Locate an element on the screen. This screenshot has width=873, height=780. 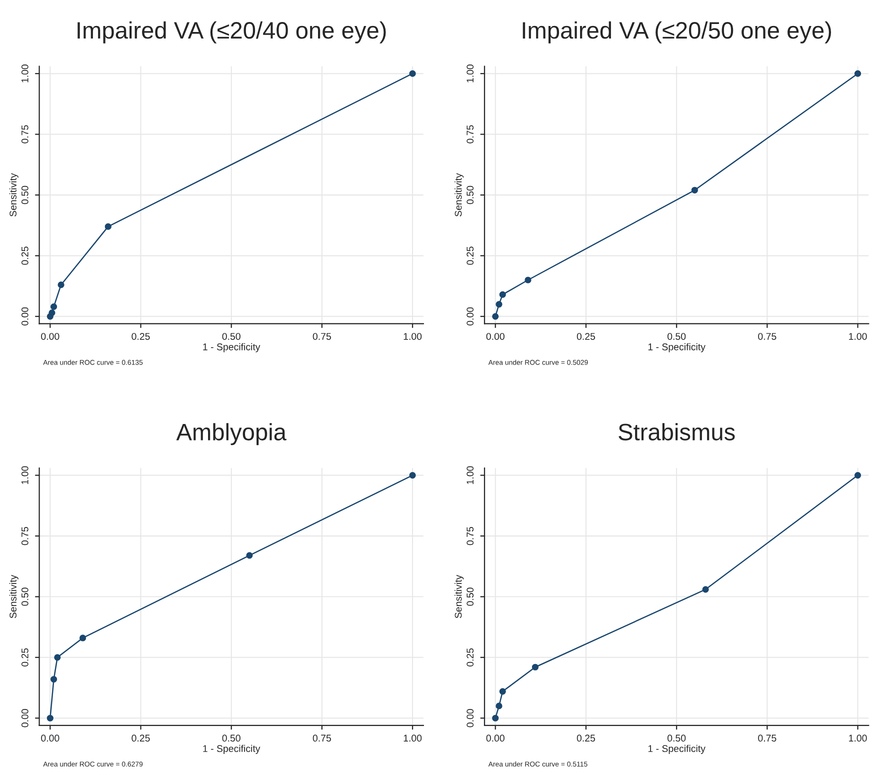
chart-title: Amblyopia is located at coordinates (231, 434).